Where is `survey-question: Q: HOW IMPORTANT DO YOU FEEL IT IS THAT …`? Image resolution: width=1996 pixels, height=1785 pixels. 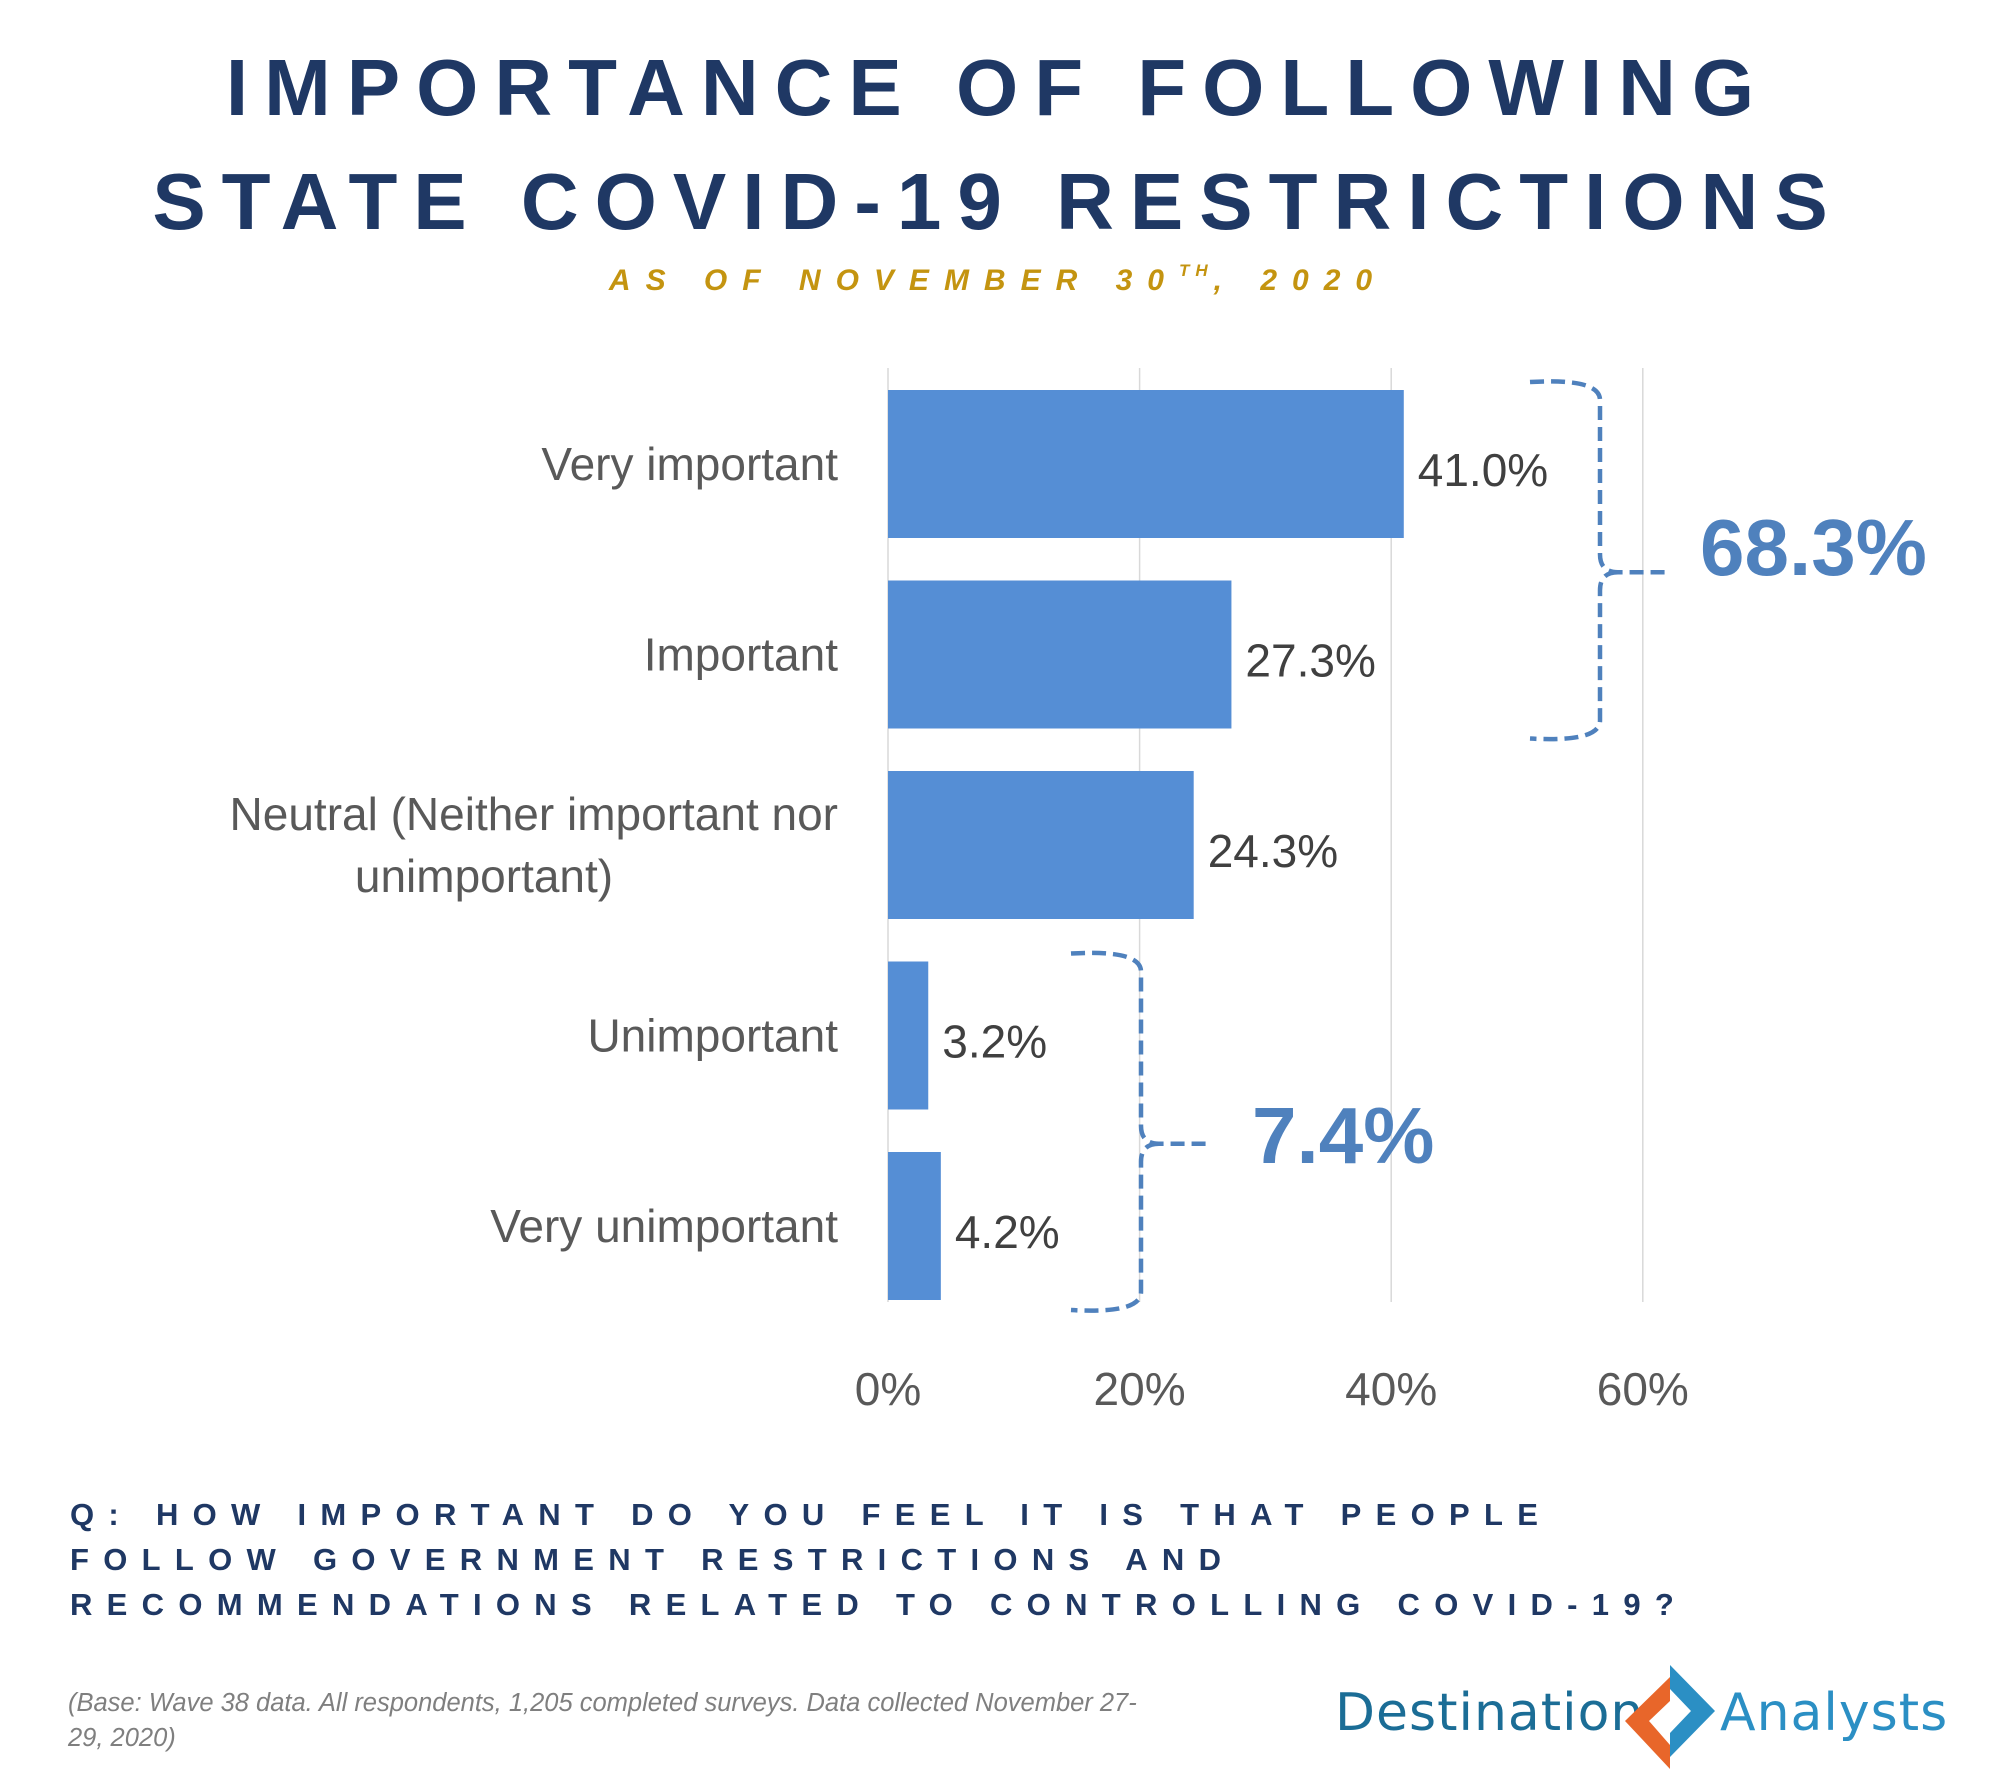
survey-question: Q: HOW IMPORTANT DO YOU FEEL IT IS THAT … is located at coordinates (879, 1559).